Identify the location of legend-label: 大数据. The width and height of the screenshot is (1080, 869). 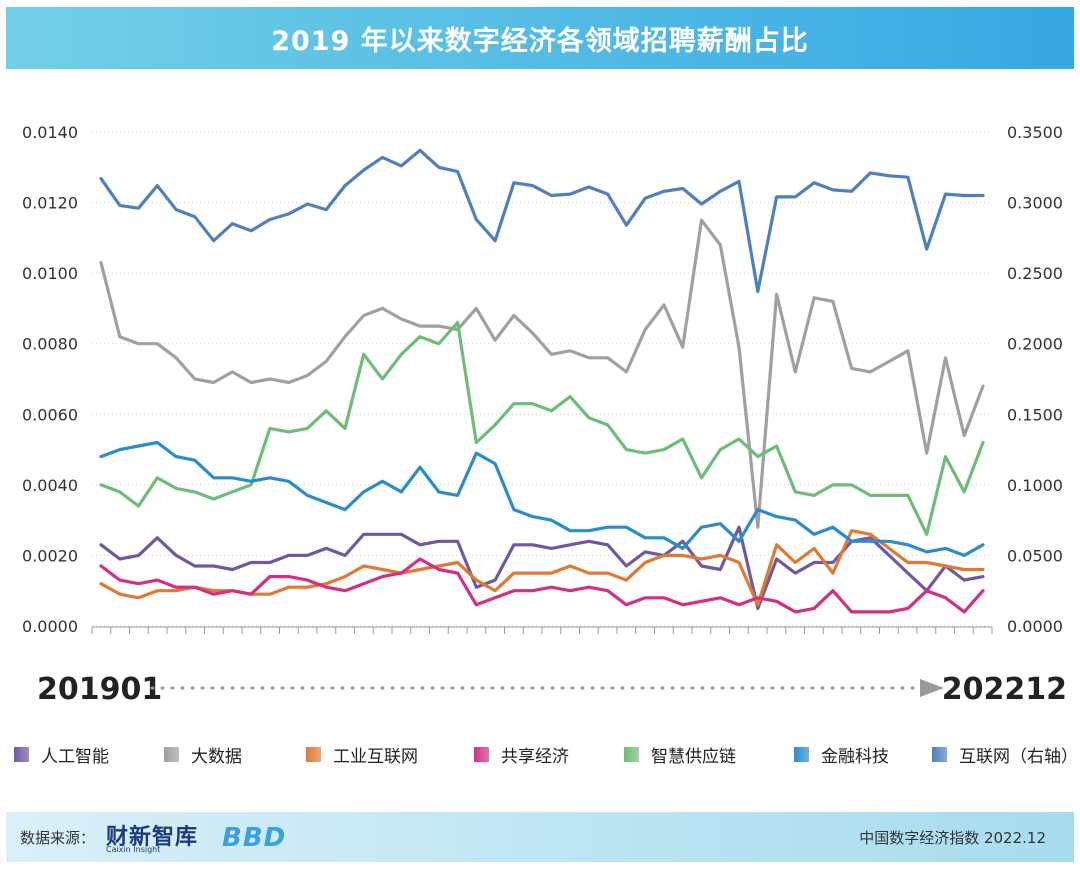
(216, 757).